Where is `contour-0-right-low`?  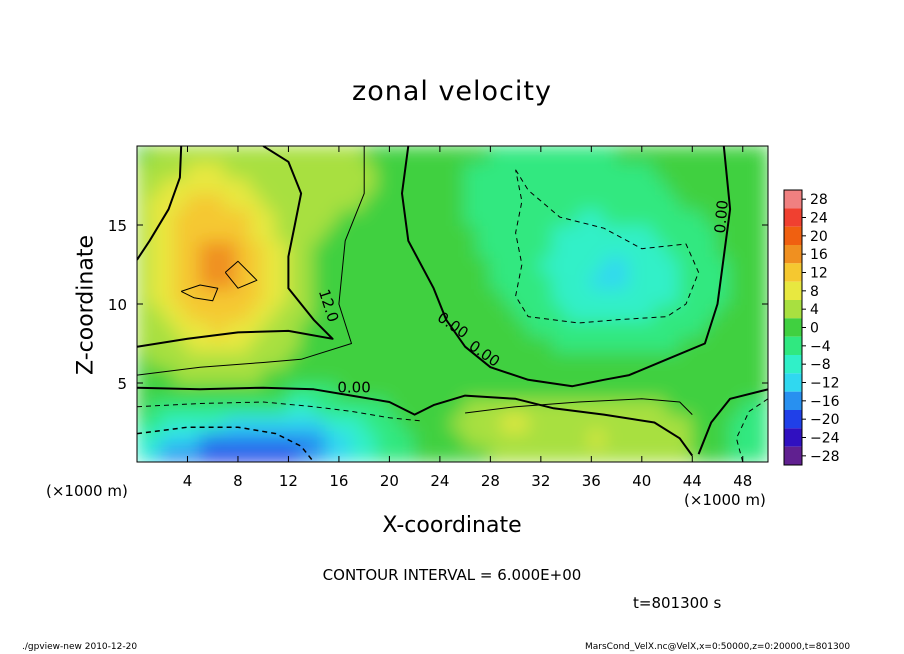 contour-0-right-low is located at coordinates (732, 421).